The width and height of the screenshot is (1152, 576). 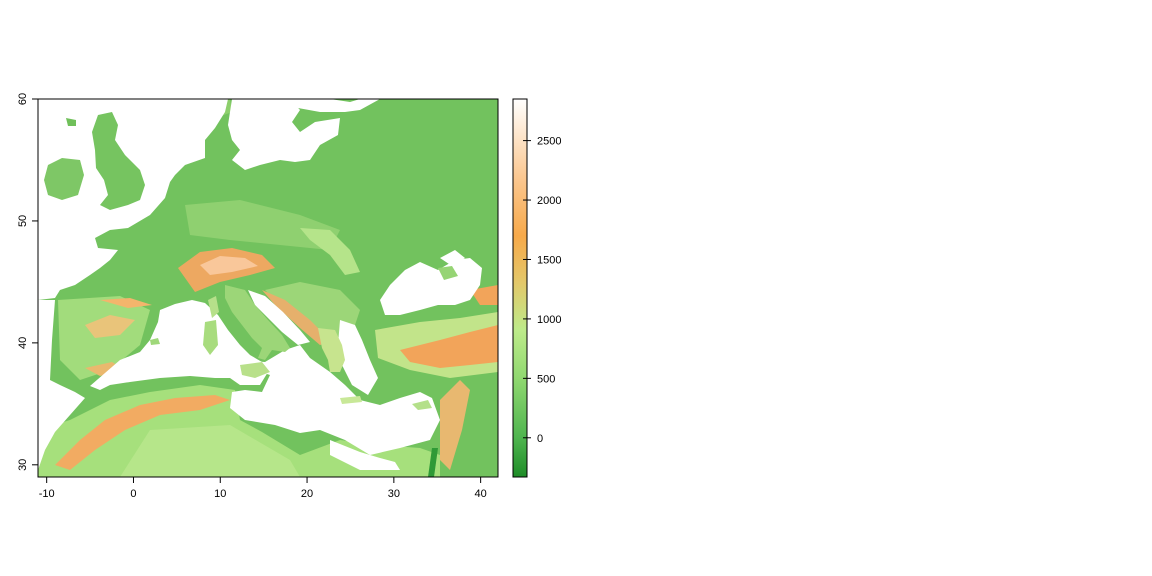 What do you see at coordinates (481, 494) in the screenshot?
I see `x-tick-label: 40` at bounding box center [481, 494].